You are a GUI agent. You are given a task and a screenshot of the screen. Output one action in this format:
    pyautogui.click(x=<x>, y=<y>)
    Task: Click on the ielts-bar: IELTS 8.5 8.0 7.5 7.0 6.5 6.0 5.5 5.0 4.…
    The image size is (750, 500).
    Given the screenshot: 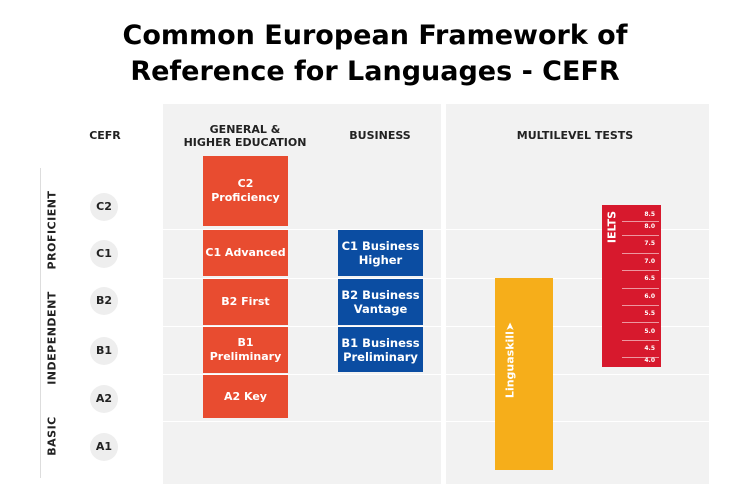 What is the action you would take?
    pyautogui.click(x=631, y=286)
    